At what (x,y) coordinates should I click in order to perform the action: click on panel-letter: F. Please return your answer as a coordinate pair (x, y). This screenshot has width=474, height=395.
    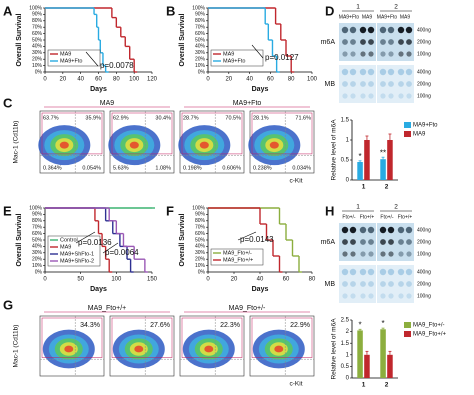
    Looking at the image, I should click on (170, 210).